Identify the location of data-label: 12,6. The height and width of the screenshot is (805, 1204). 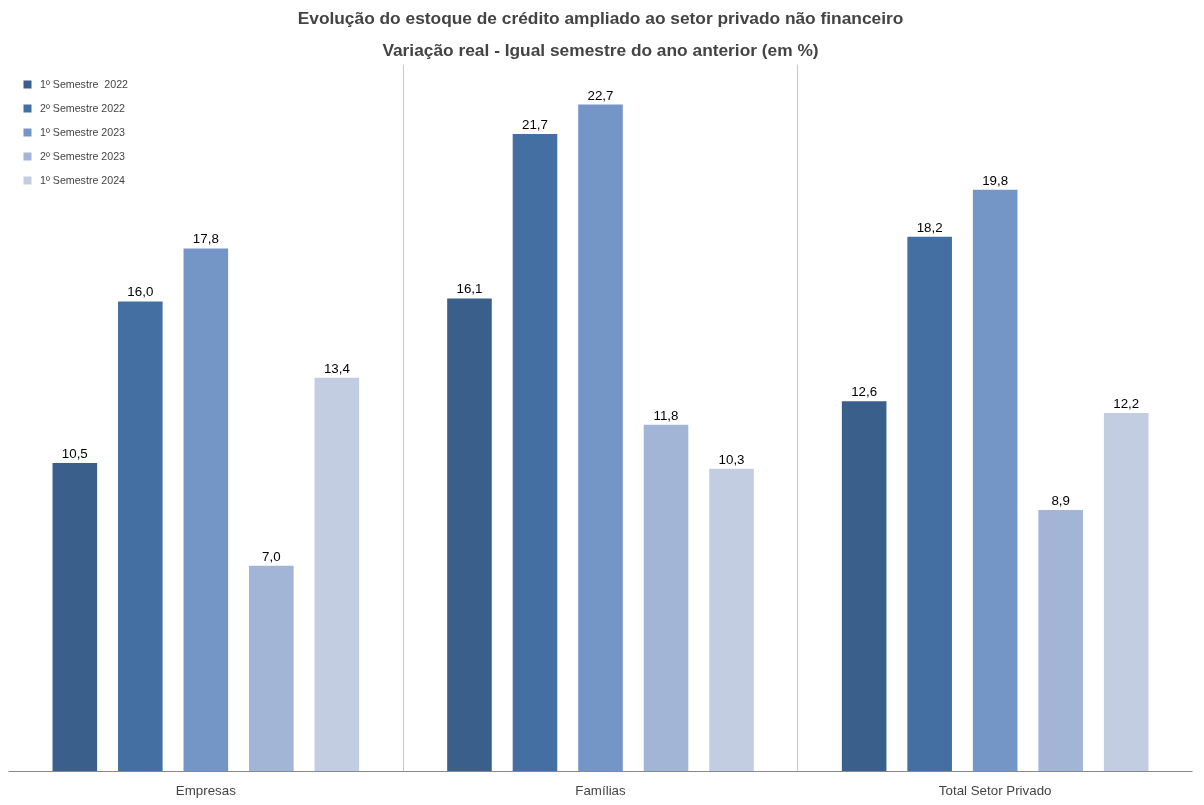
(864, 392).